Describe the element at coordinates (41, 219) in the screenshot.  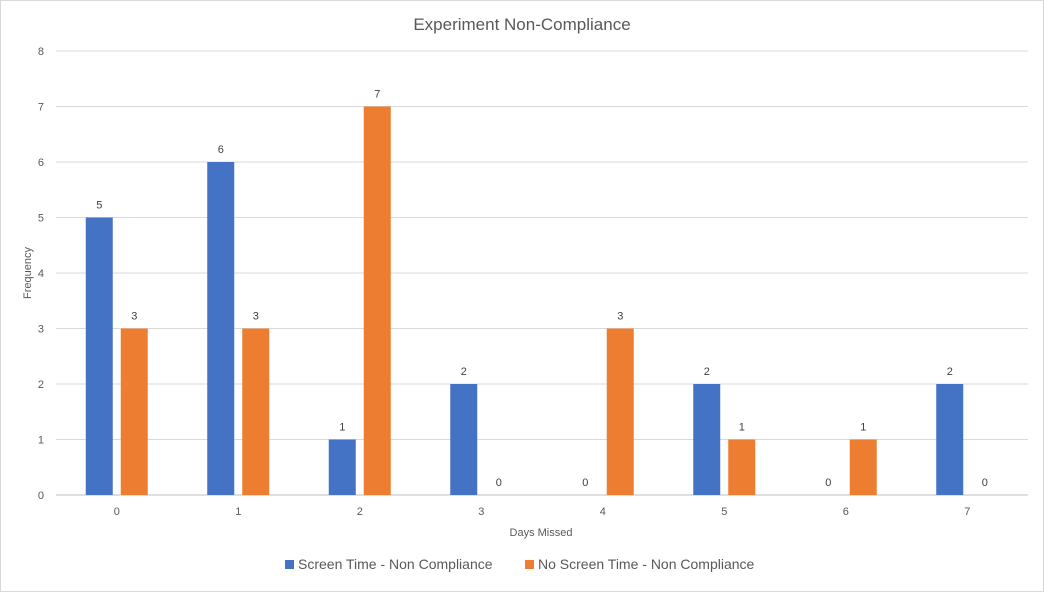
I see `y-tick-label: 5` at that location.